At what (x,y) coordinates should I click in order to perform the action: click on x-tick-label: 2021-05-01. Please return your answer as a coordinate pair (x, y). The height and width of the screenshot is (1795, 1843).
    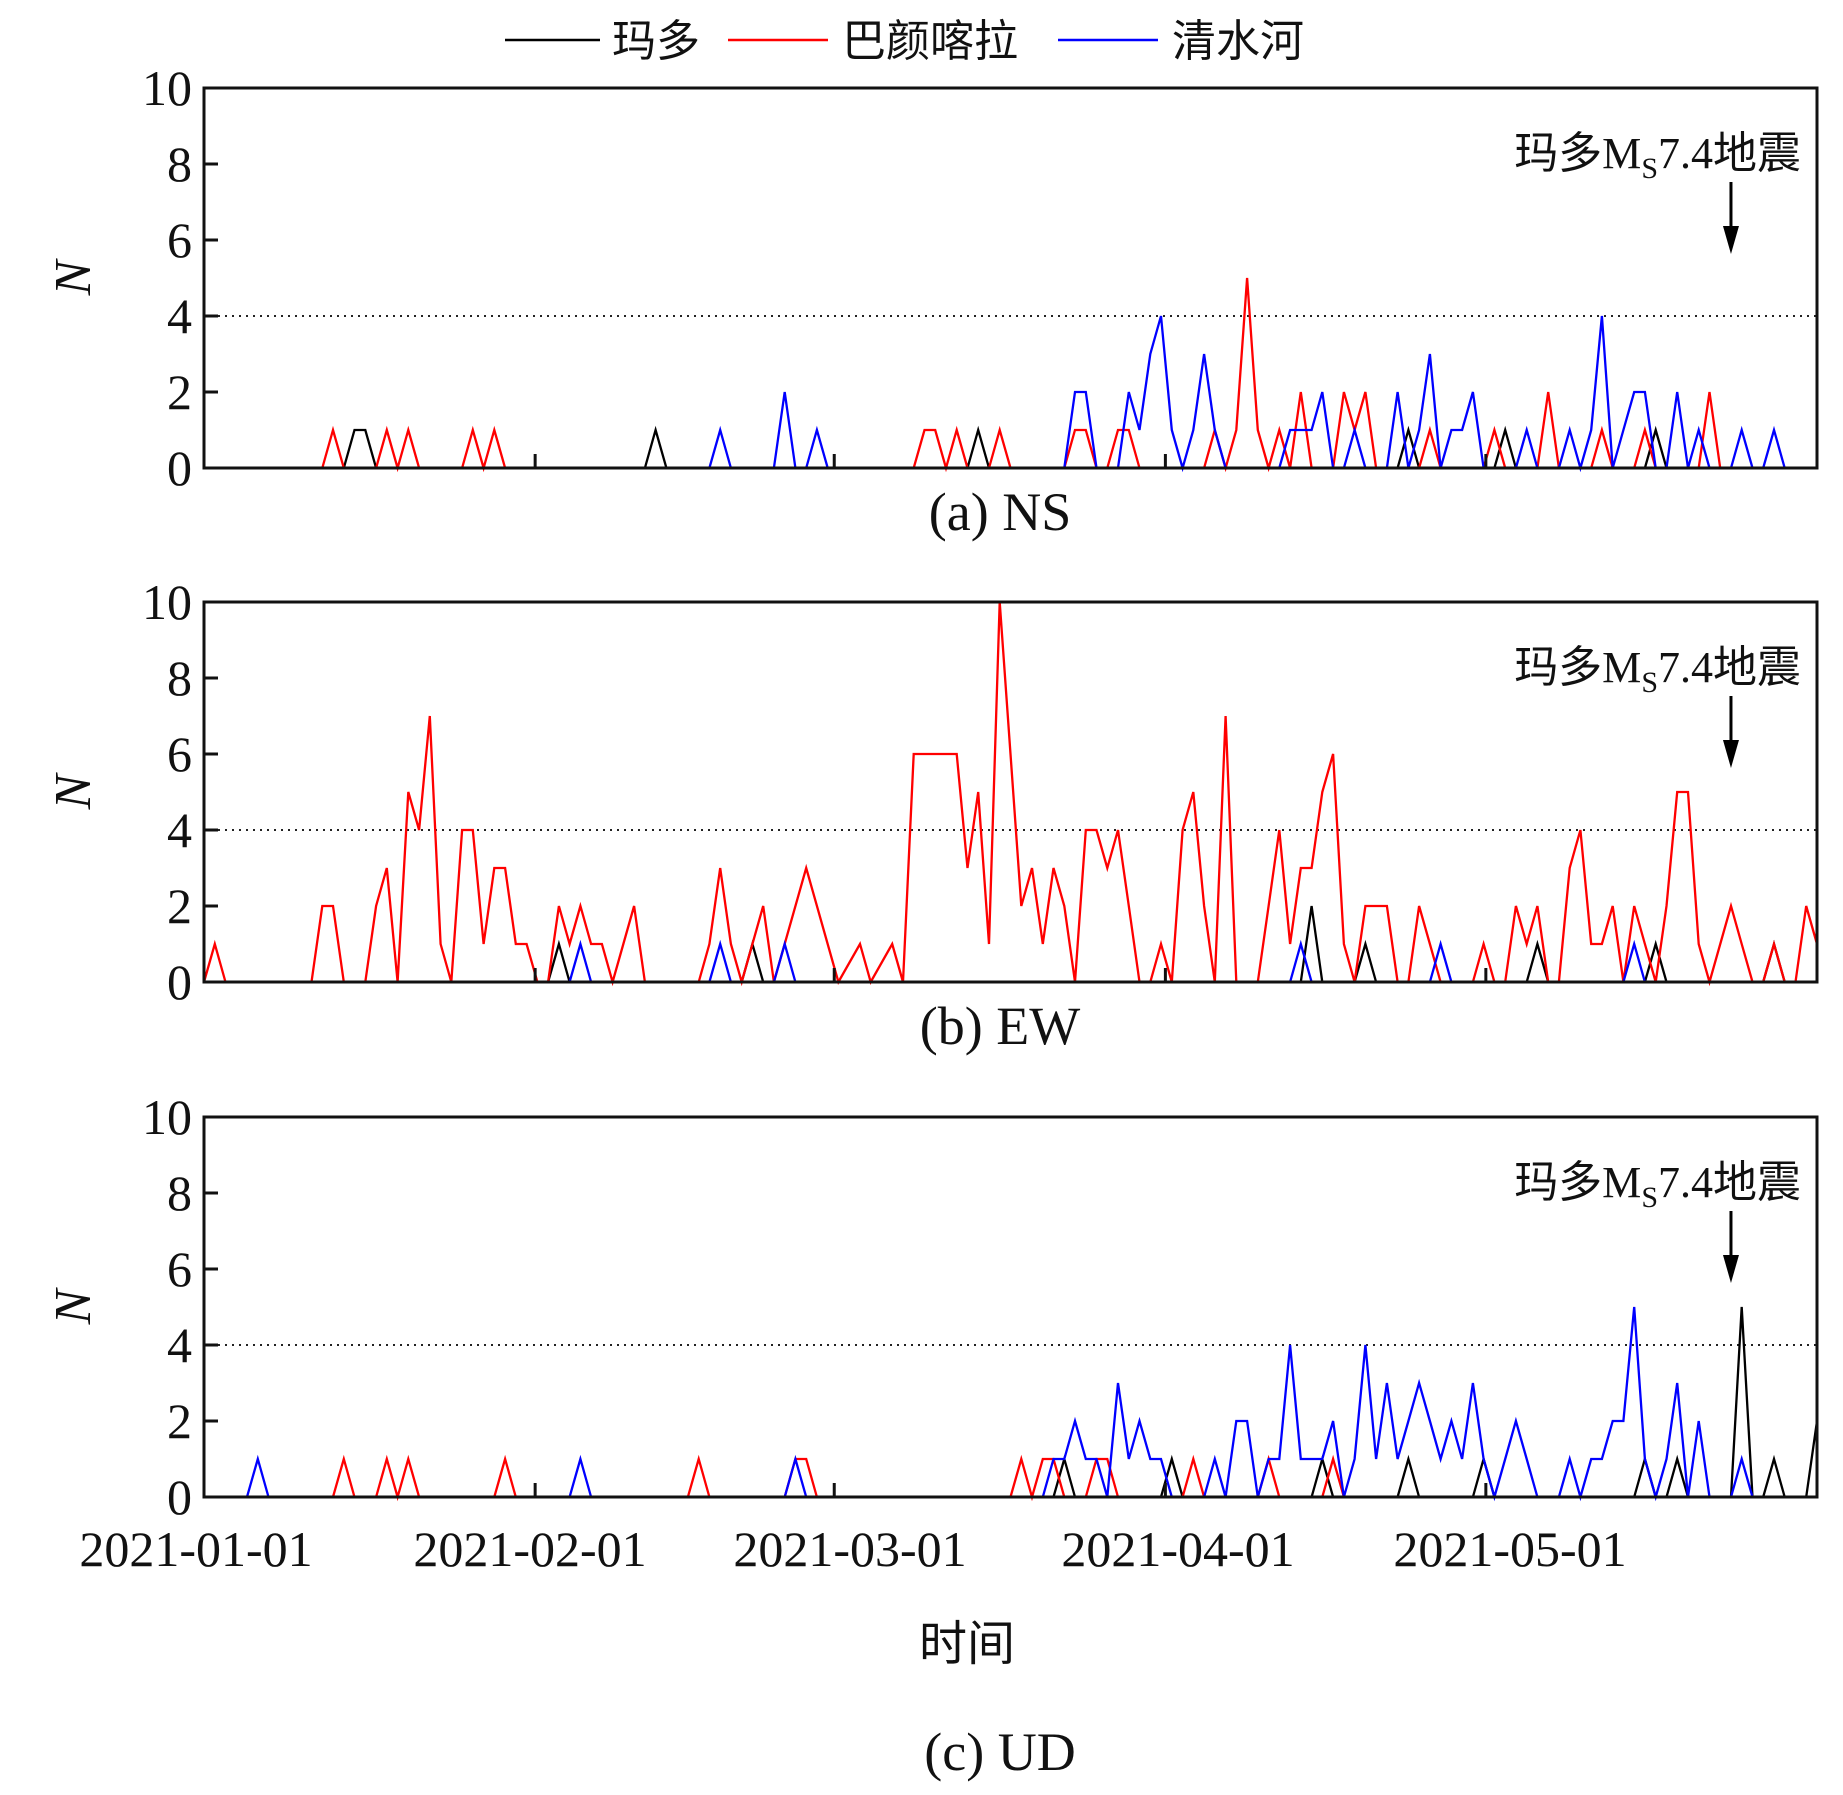
    Looking at the image, I should click on (1509, 1549).